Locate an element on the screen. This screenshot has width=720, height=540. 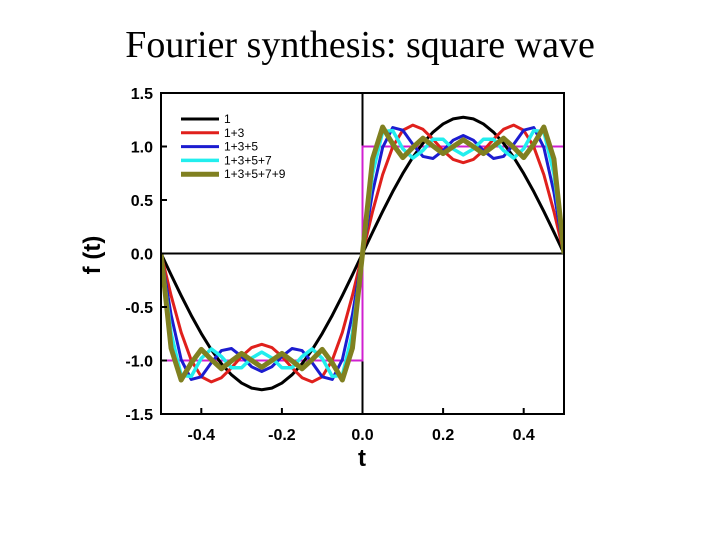
y-axis-label: f (t) is located at coordinates (92, 255).